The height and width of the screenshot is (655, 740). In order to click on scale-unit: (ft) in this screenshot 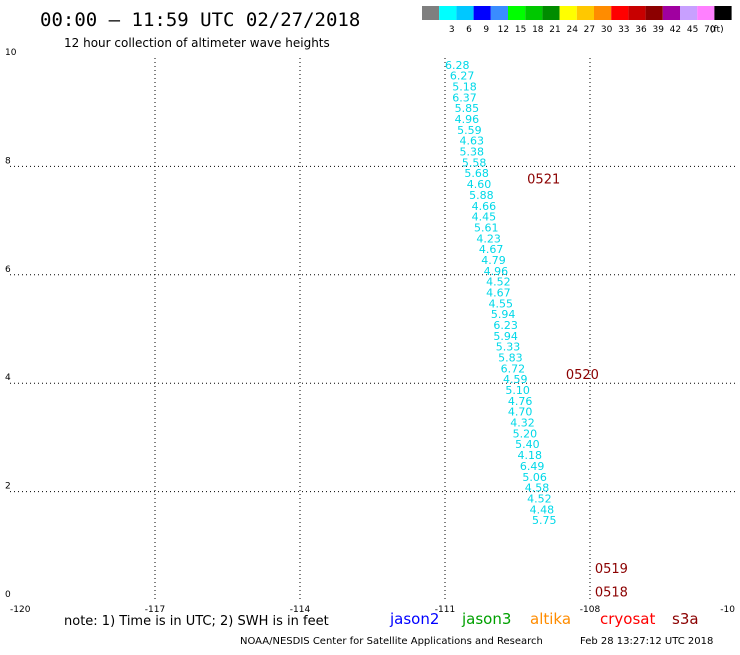, I will do `click(717, 30)`.